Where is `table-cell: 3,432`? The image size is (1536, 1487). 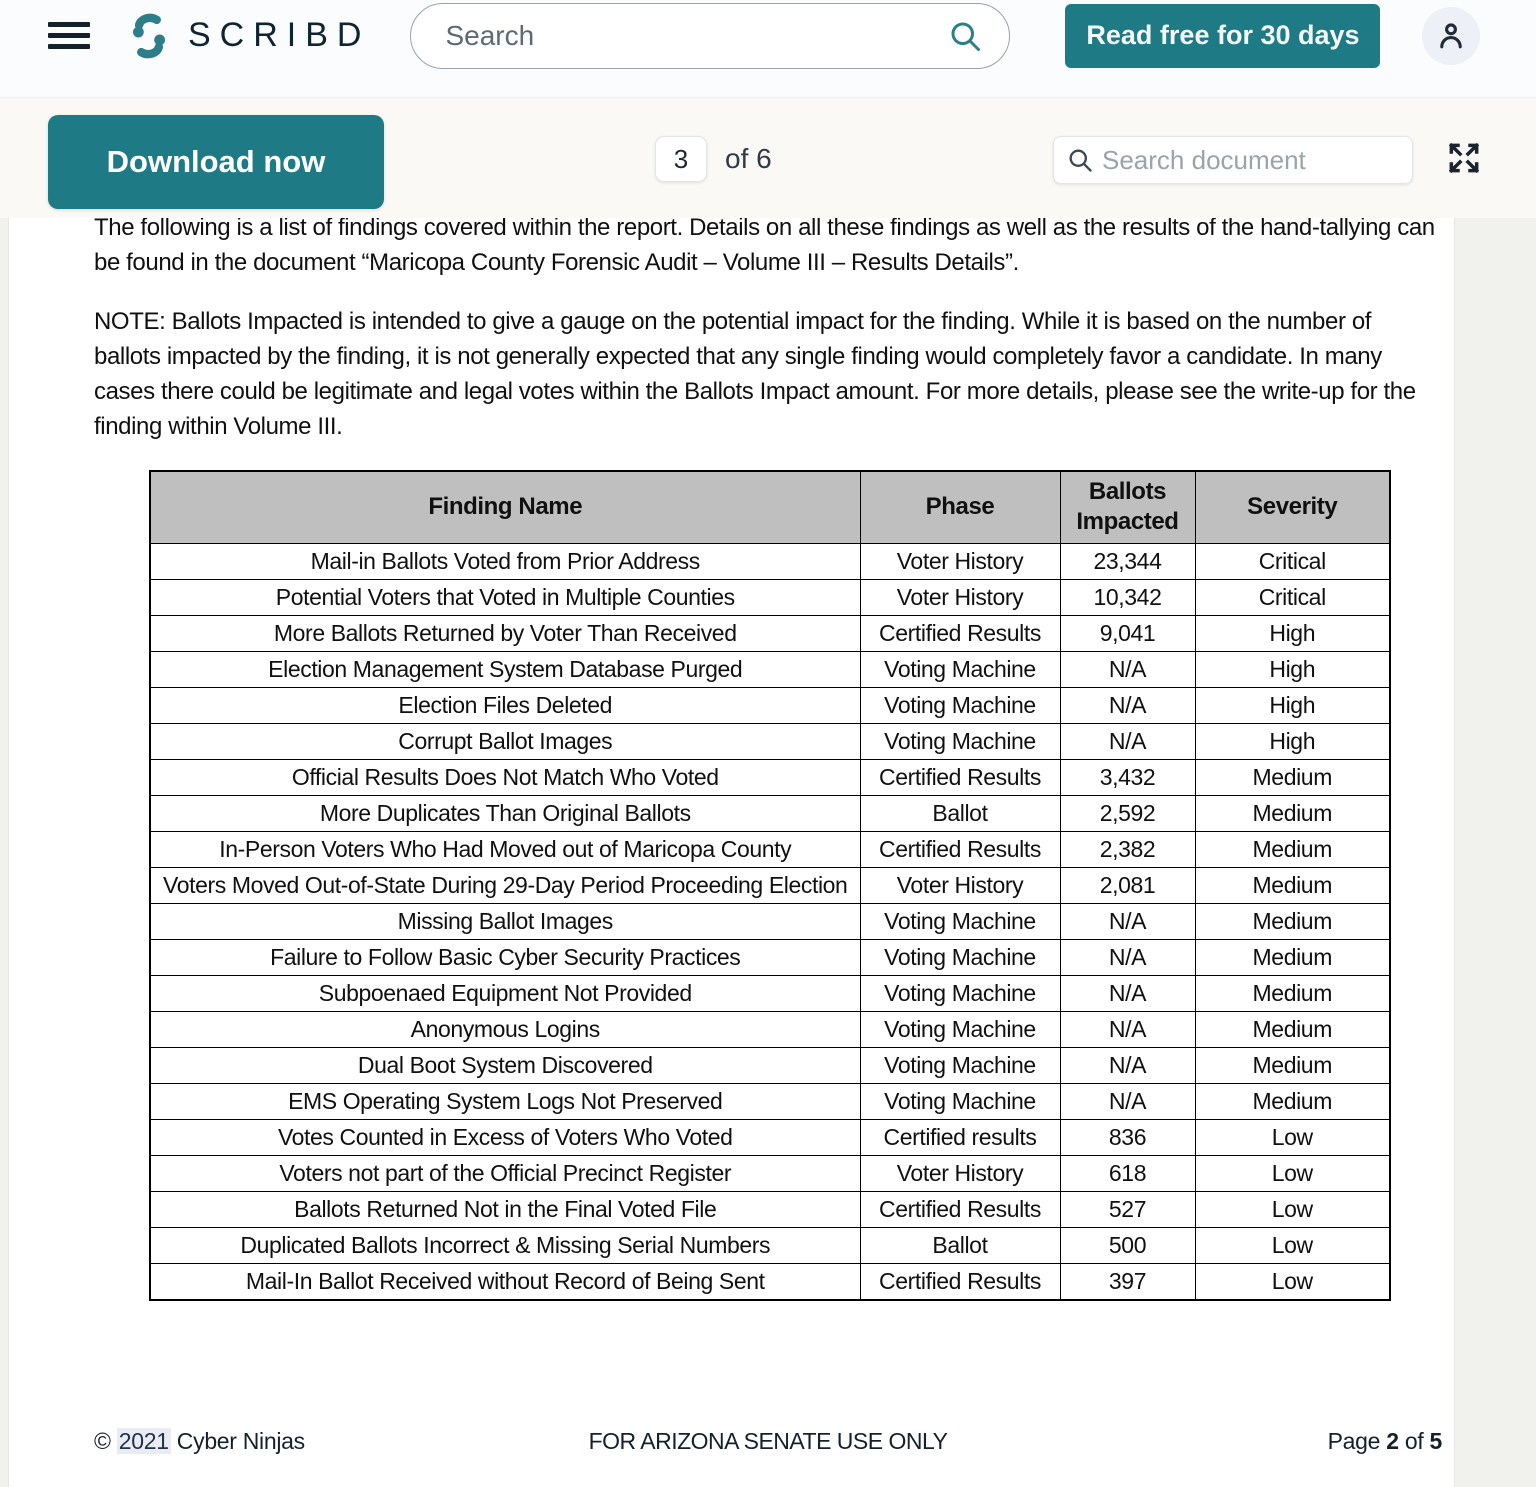
table-cell: 3,432 is located at coordinates (1127, 777).